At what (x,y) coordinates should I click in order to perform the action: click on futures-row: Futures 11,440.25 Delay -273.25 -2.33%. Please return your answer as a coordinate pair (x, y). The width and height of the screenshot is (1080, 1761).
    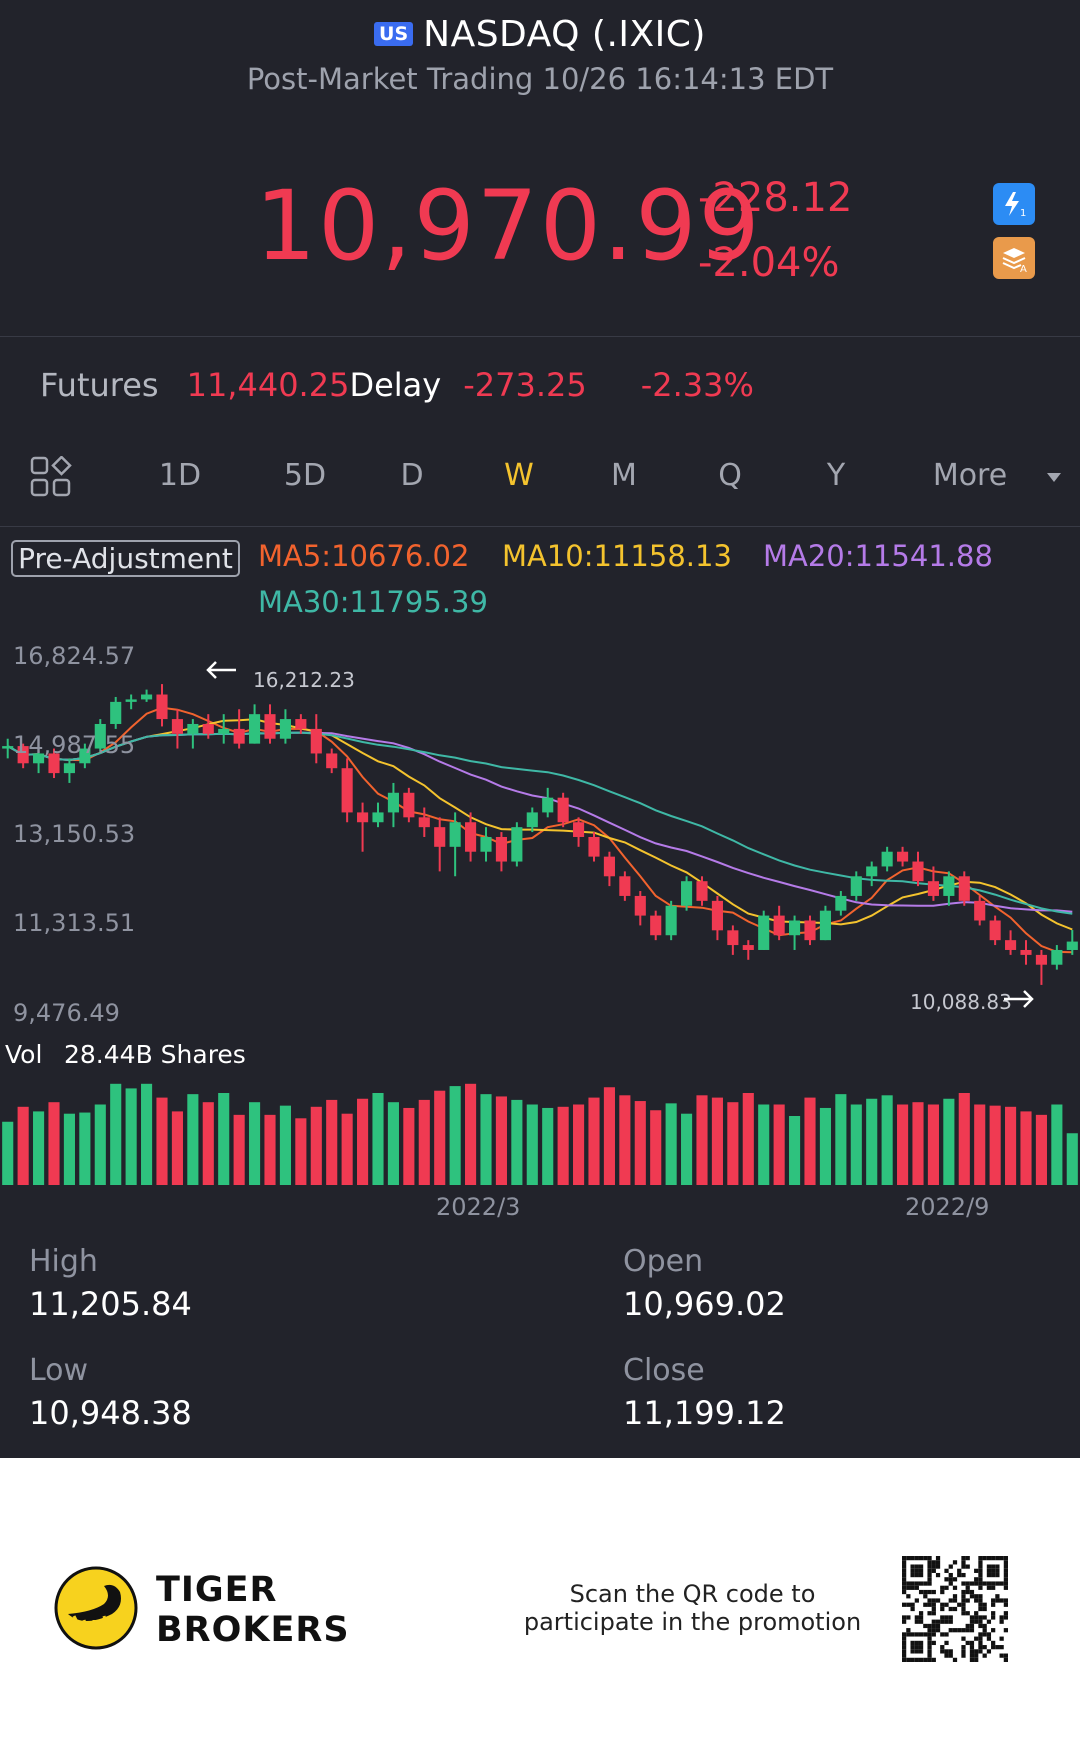
    Looking at the image, I should click on (397, 385).